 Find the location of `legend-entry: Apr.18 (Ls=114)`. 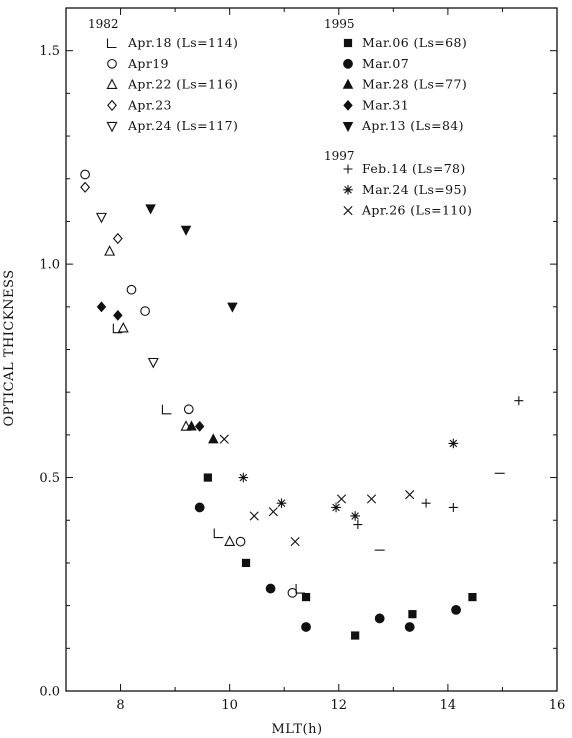

legend-entry: Apr.18 (Ls=114) is located at coordinates (182, 42).